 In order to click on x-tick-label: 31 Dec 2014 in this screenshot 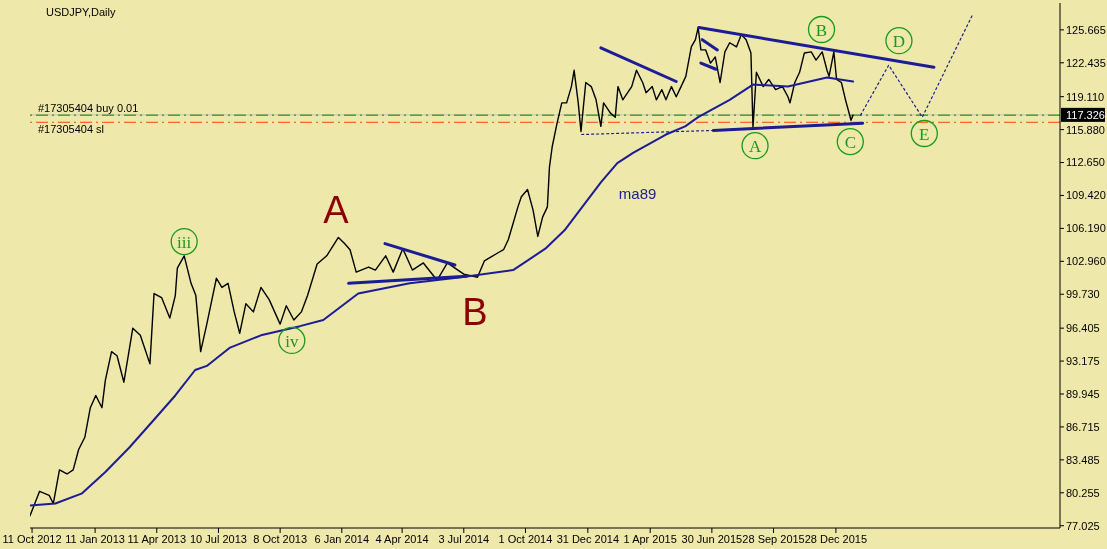, I will do `click(588, 538)`.